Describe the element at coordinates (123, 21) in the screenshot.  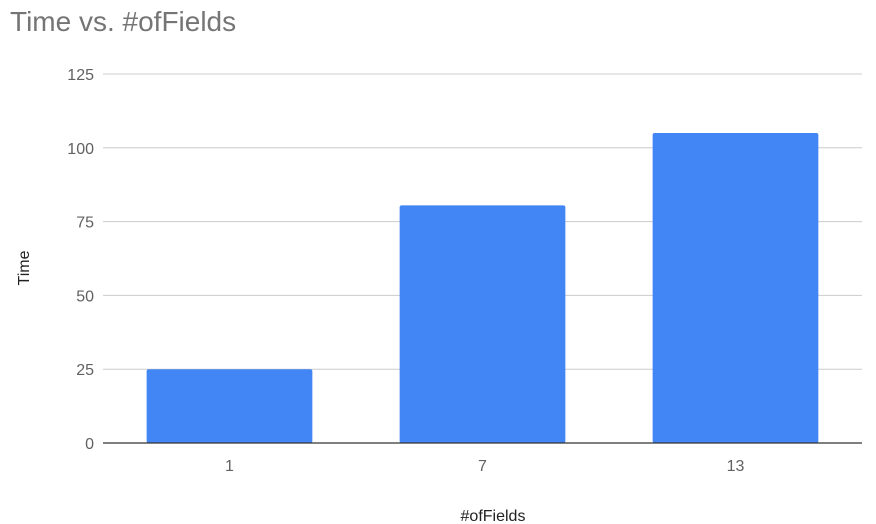
I see `chart-title: Time vs. #ofFields` at that location.